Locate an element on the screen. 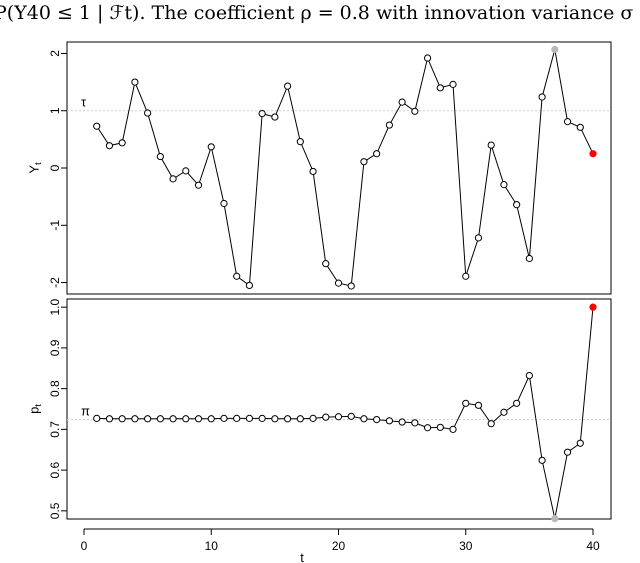 This screenshot has height=563, width=640. bottom-ylabel: pt is located at coordinates (34, 409).